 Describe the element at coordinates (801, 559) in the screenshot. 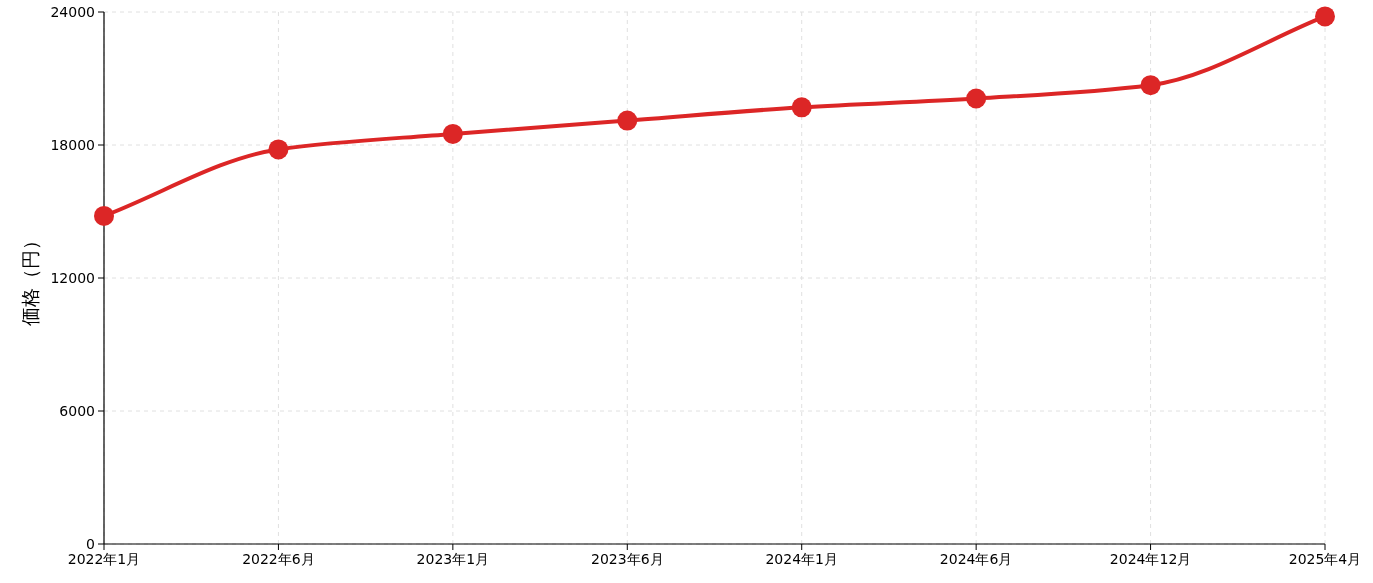

I see `x-tick-label: 2024年1月` at that location.